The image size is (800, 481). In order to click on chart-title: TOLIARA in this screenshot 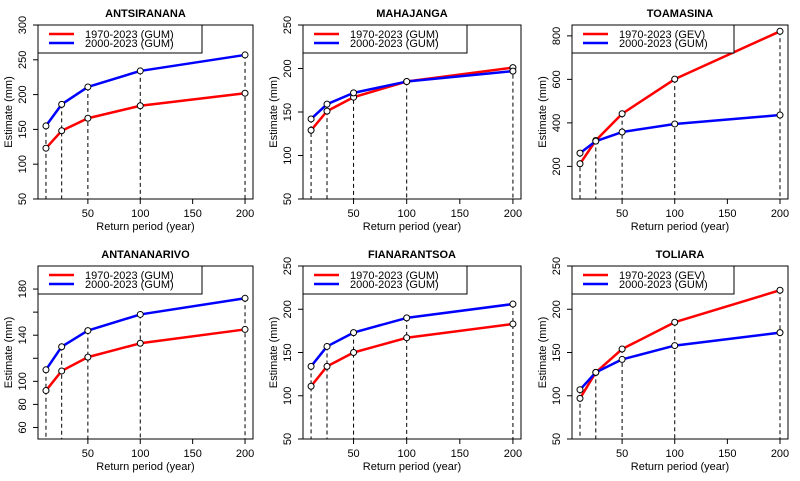, I will do `click(680, 255)`.